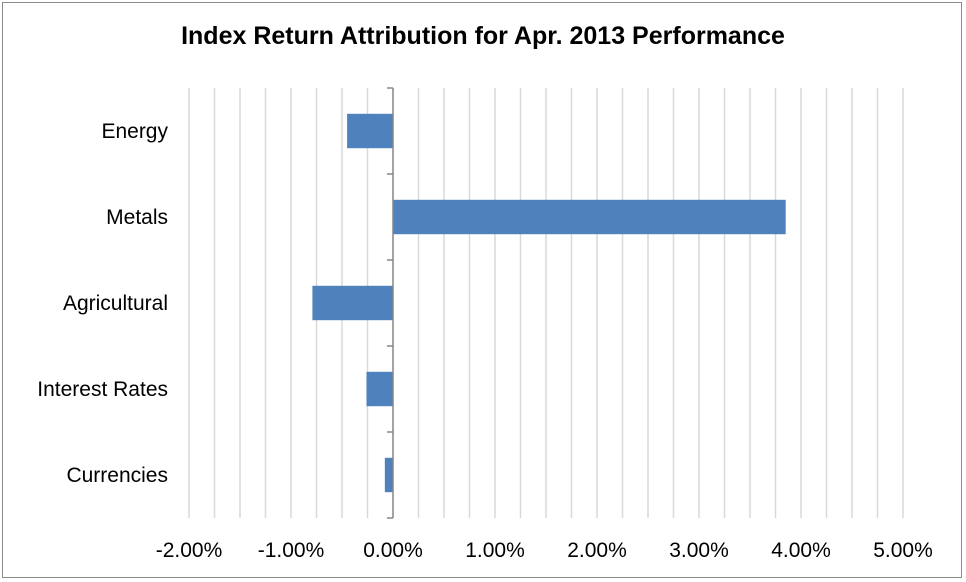  I want to click on category-label: Interest Rates, so click(102, 389).